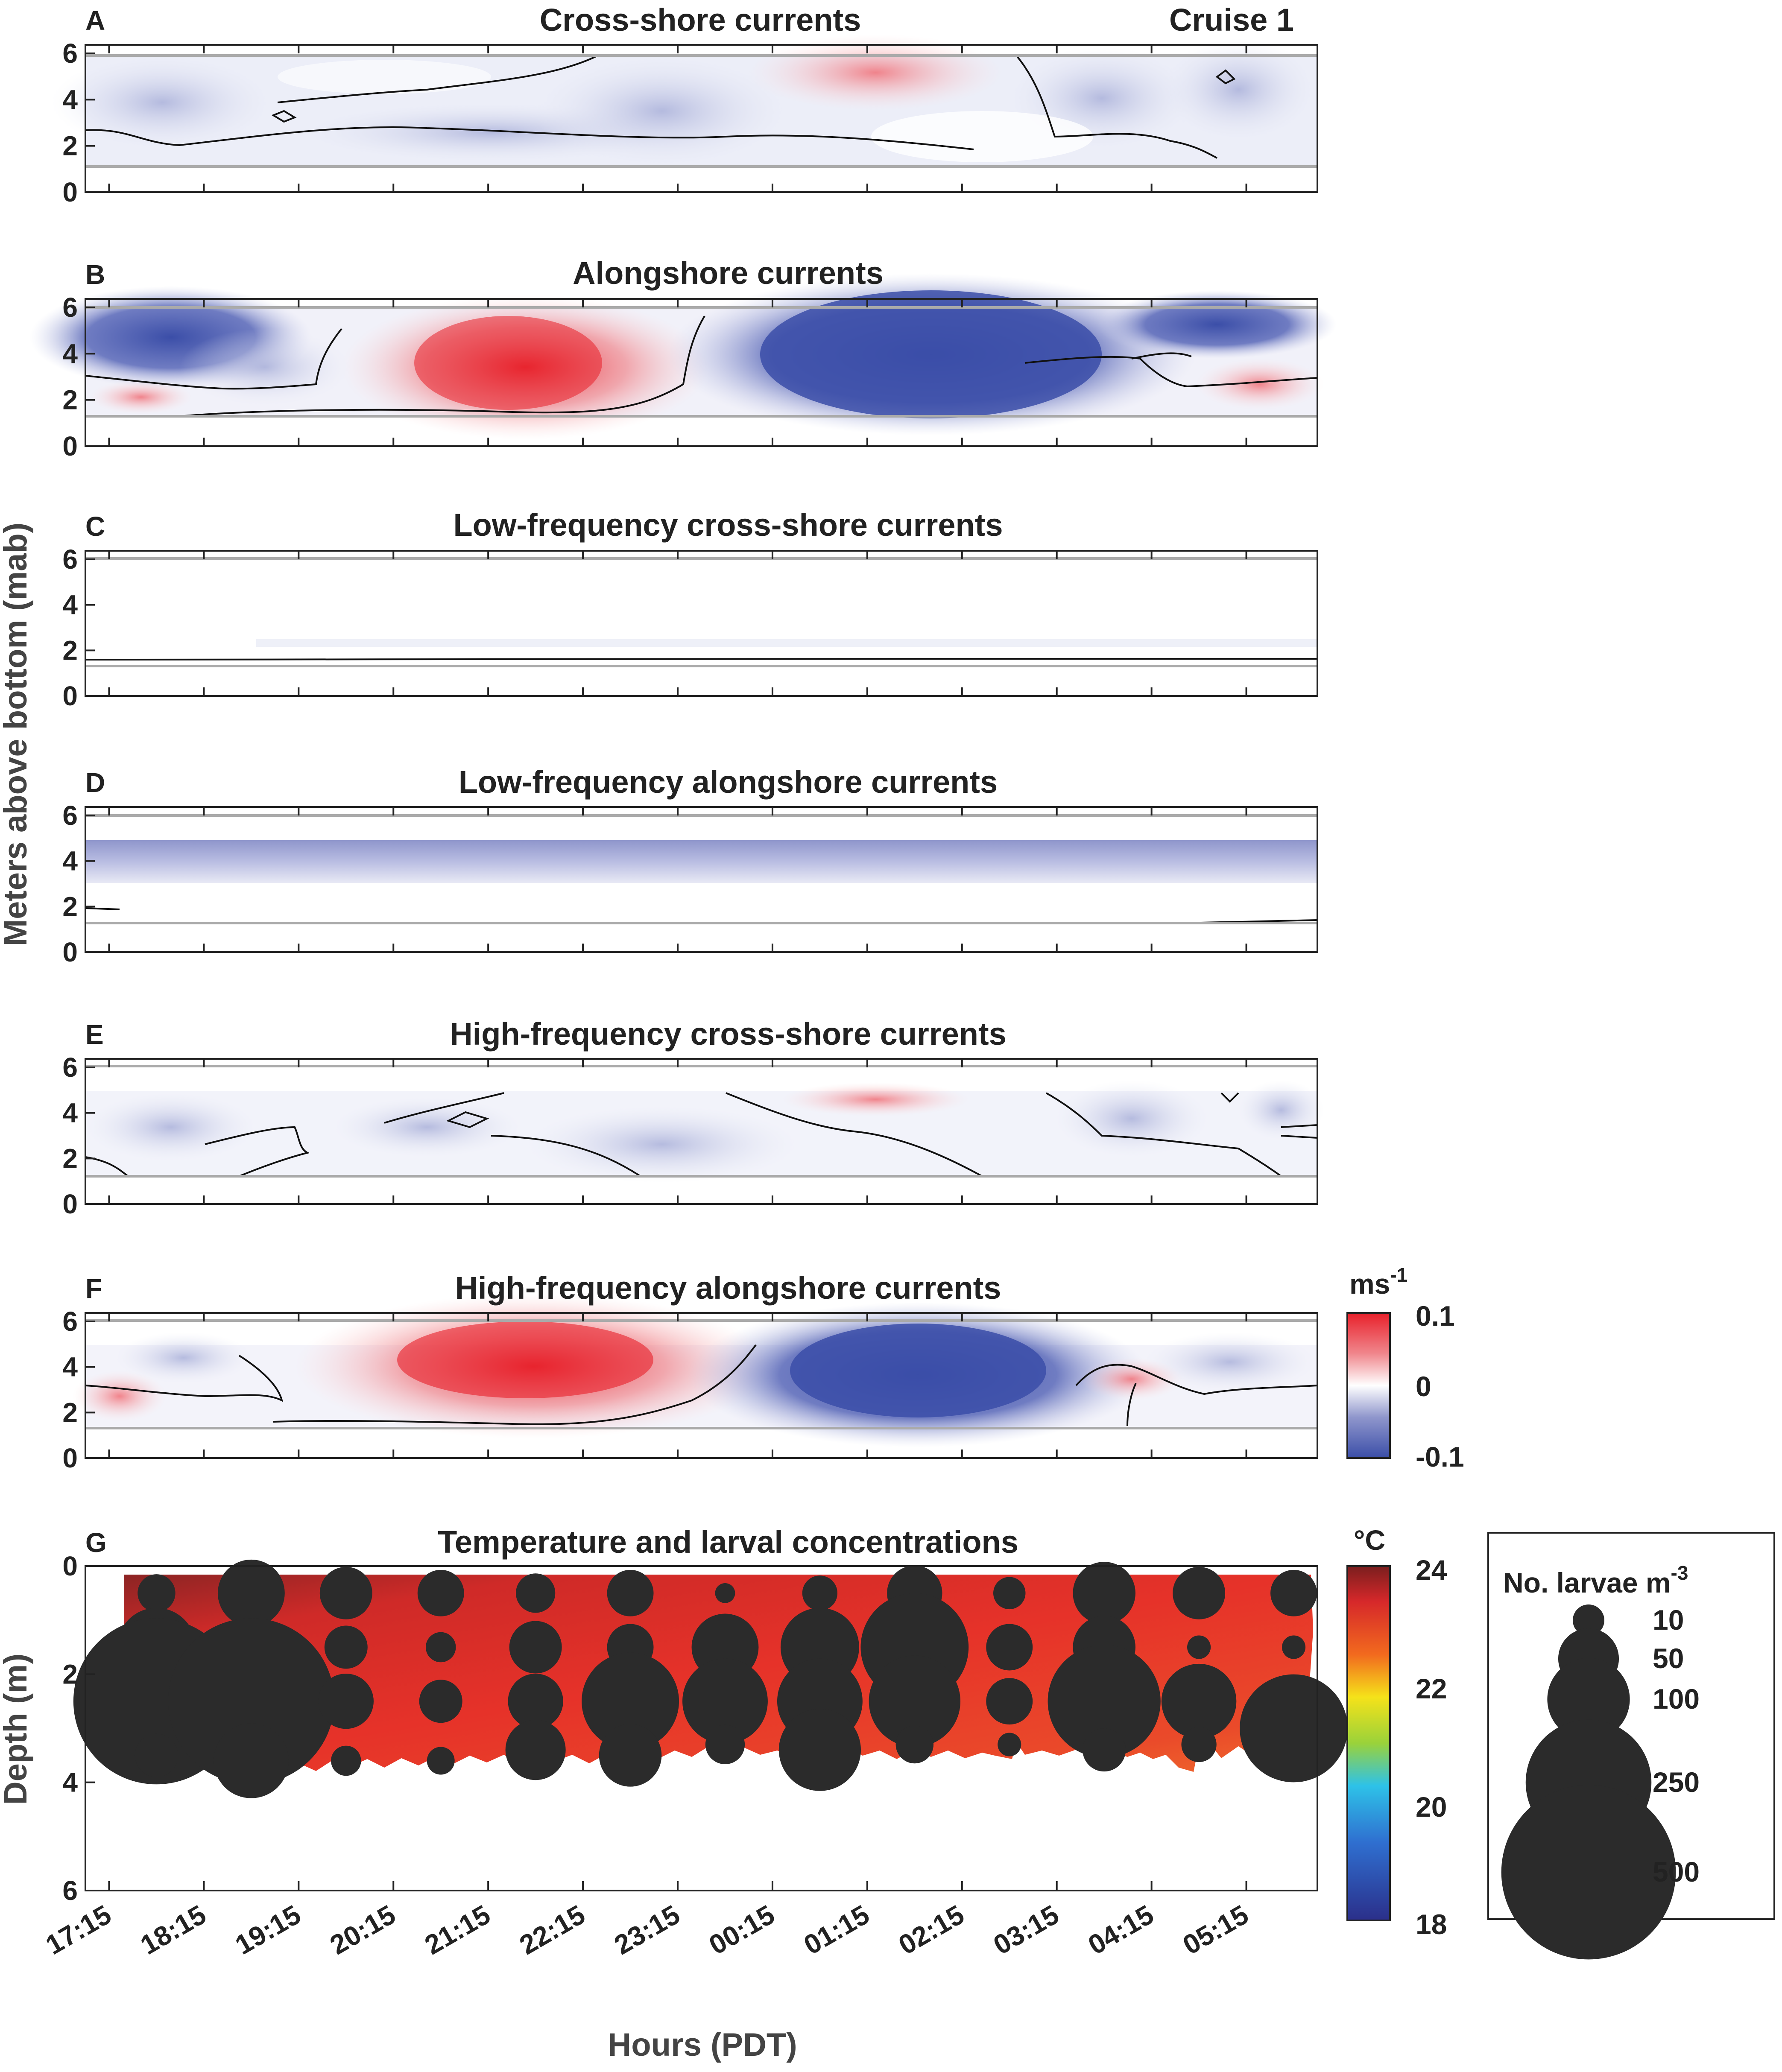 This screenshot has height=2072, width=1782. I want to click on larvae-legend: No. larvae m-3 10 50 100 250 500, so click(1631, 1746).